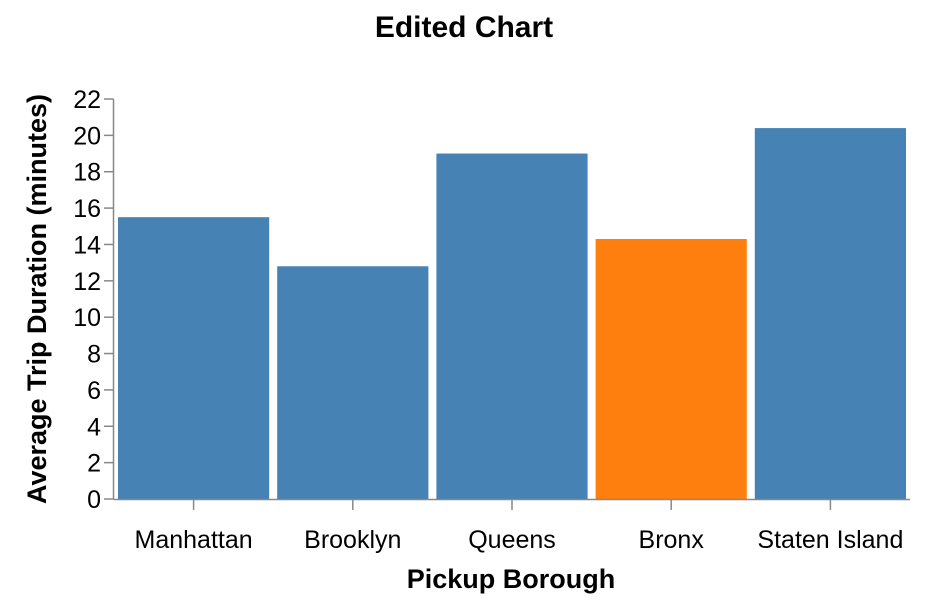 This screenshot has height=604, width=928. Describe the element at coordinates (94, 391) in the screenshot. I see `y-tick-label: 6` at that location.